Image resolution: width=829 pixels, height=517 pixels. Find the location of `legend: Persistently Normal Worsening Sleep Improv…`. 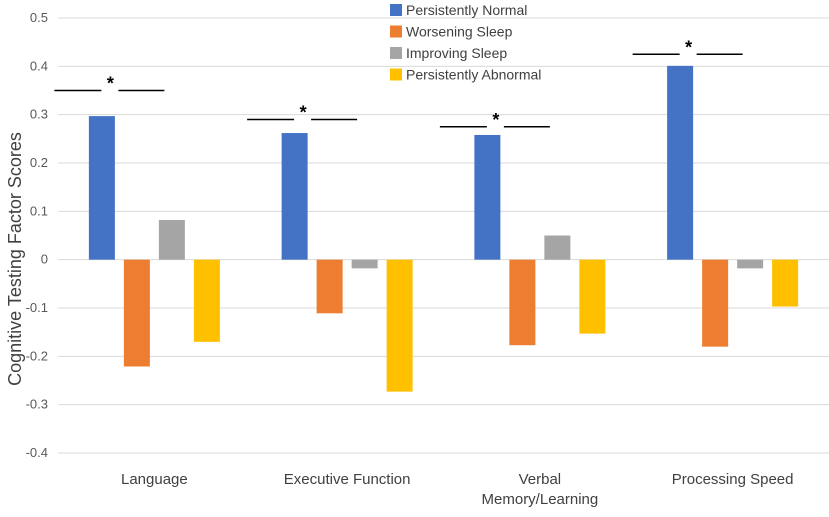

legend: Persistently Normal Worsening Sleep Improv… is located at coordinates (465, 42).